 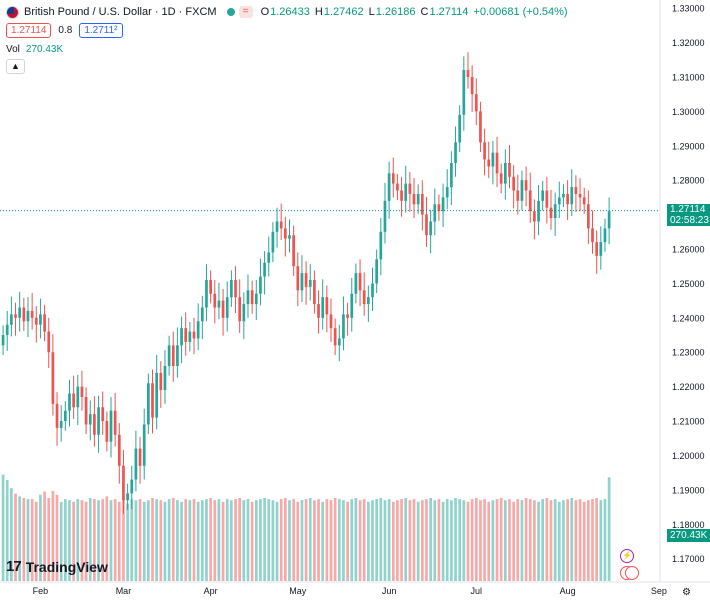 What do you see at coordinates (298, 591) in the screenshot?
I see `x-tick-label: May` at bounding box center [298, 591].